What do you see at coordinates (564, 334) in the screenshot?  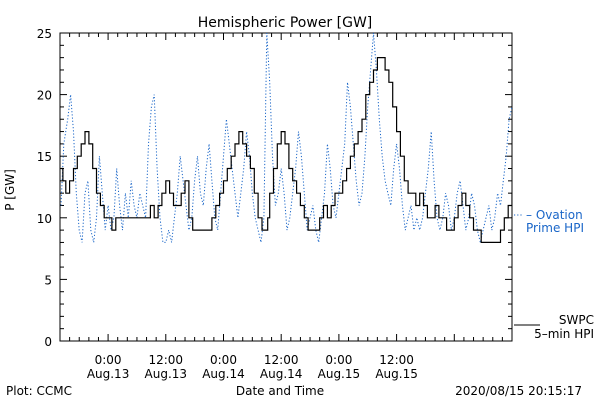 I see `legend-swpc-line2: 5–min HPI` at bounding box center [564, 334].